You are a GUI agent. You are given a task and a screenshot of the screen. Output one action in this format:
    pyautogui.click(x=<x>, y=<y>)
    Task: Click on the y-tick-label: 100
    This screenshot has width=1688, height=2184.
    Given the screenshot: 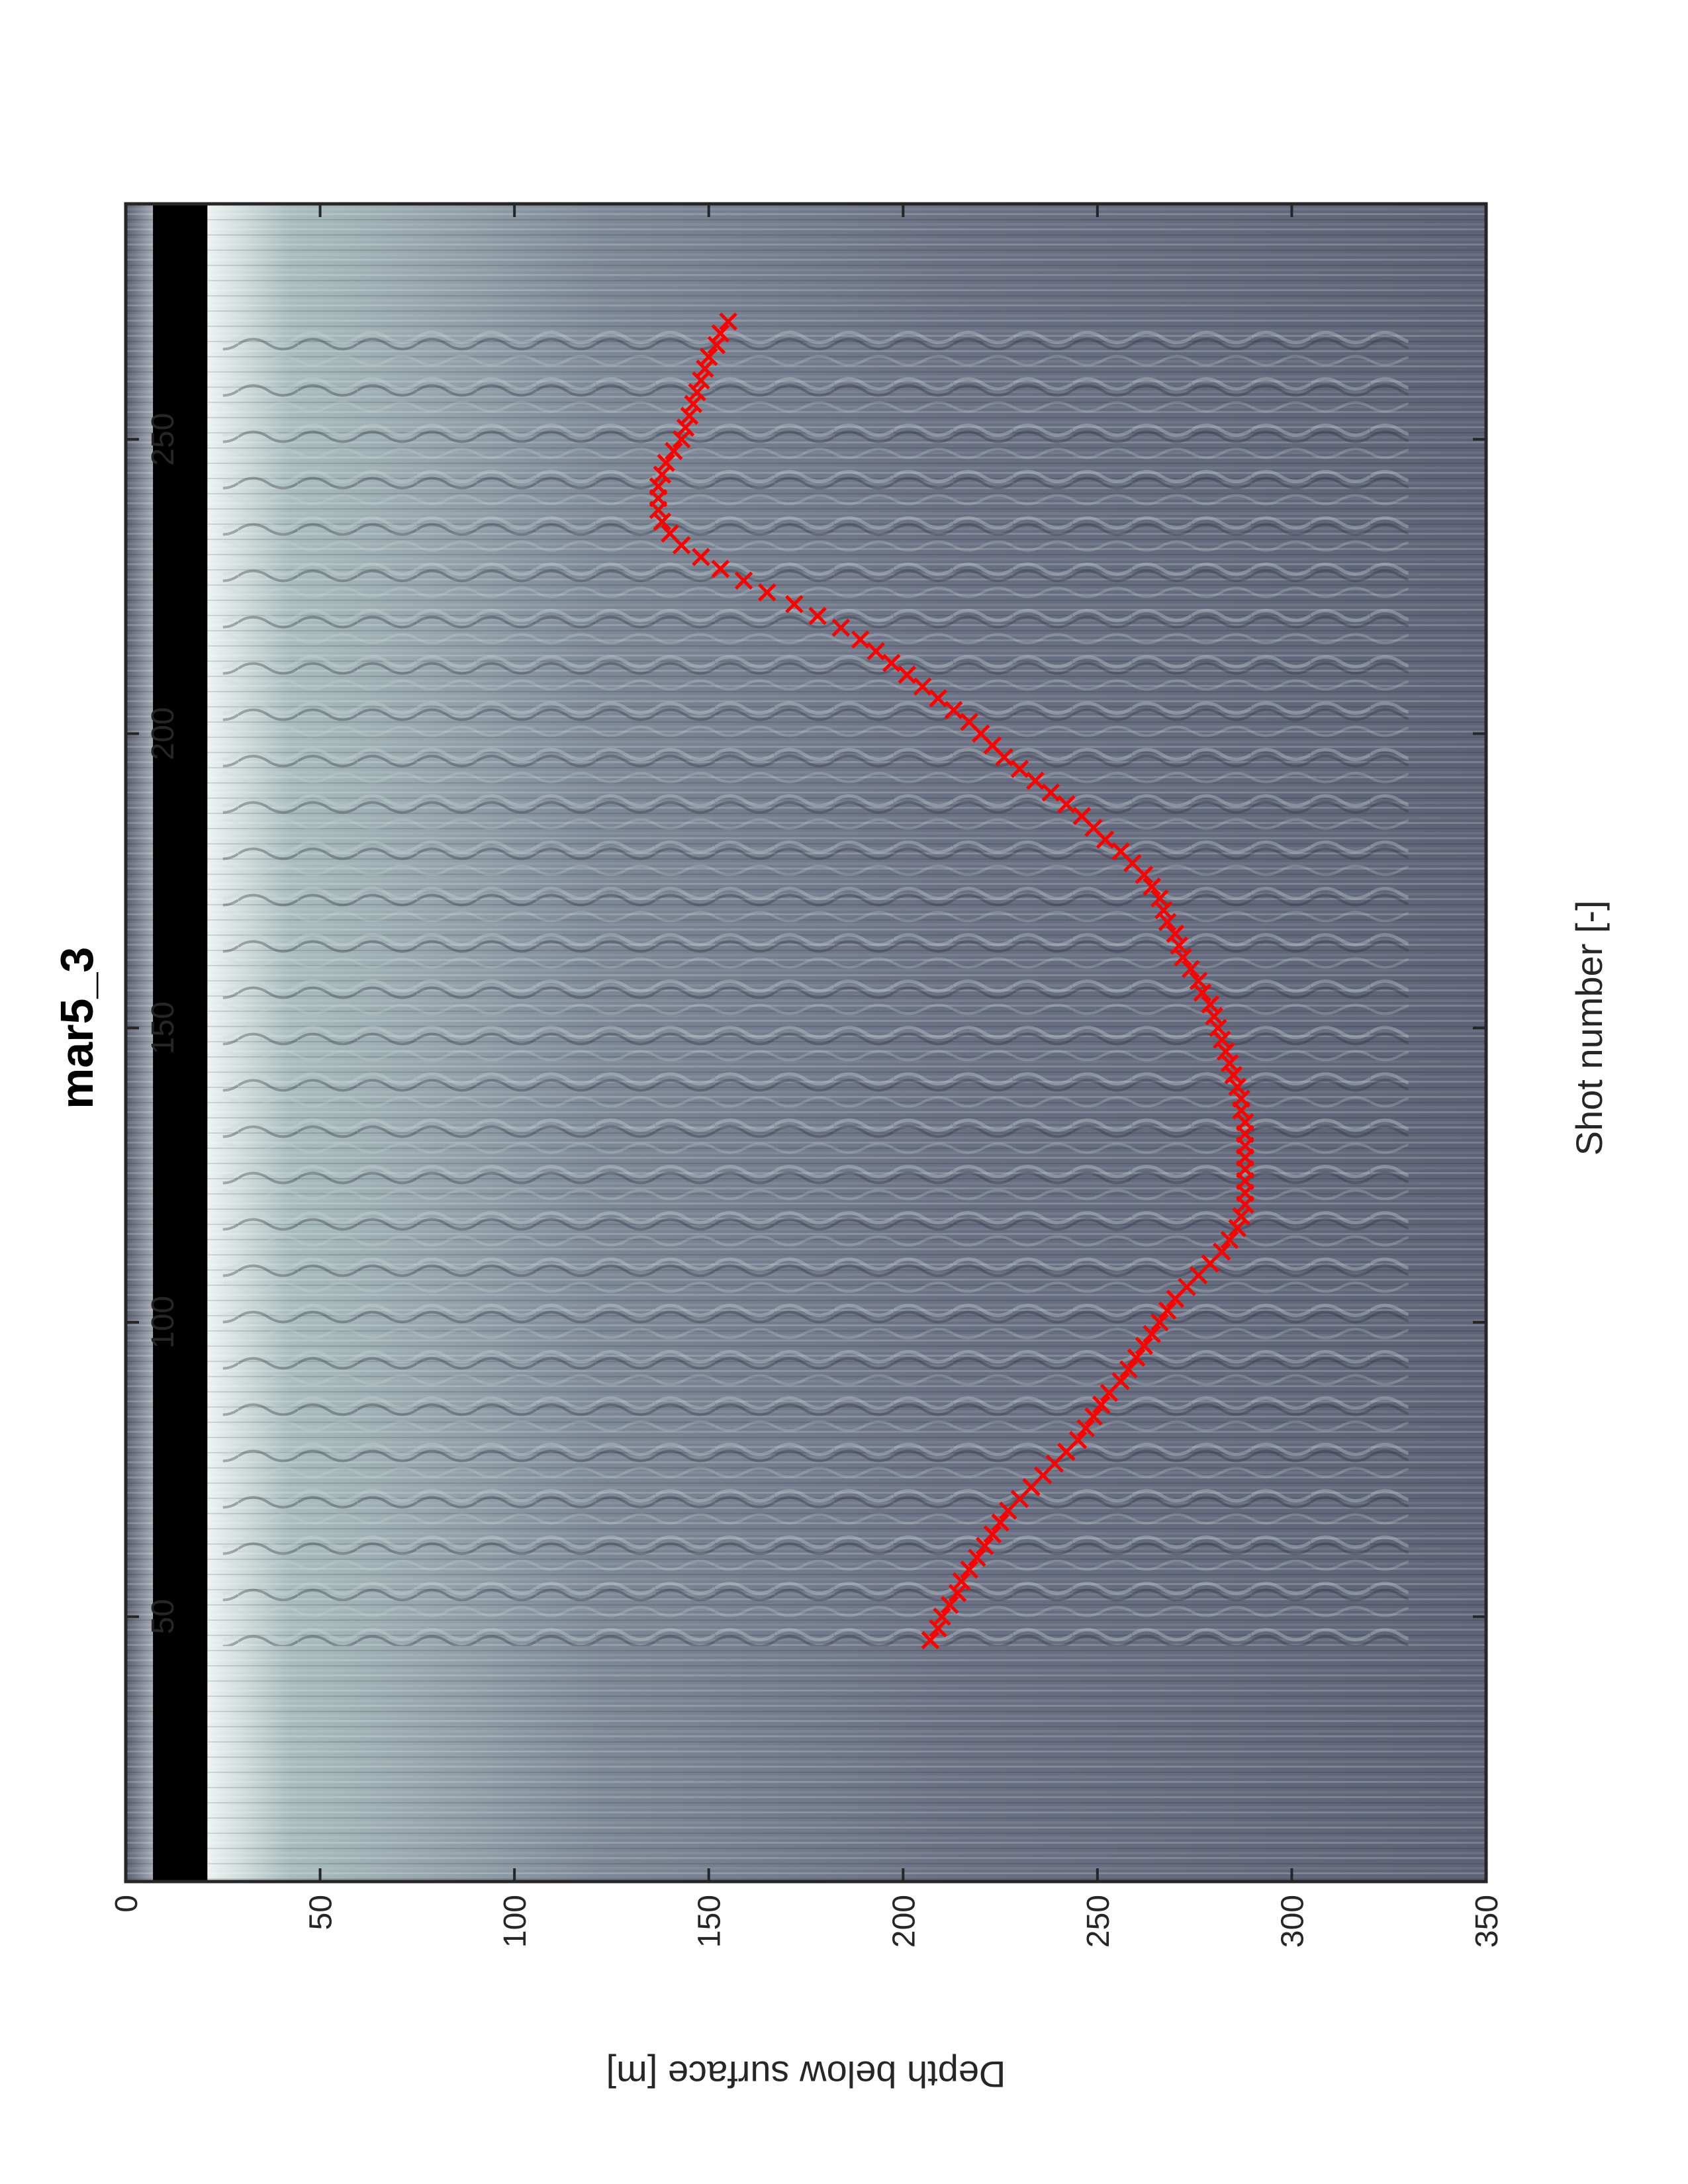 What is the action you would take?
    pyautogui.click(x=515, y=1922)
    